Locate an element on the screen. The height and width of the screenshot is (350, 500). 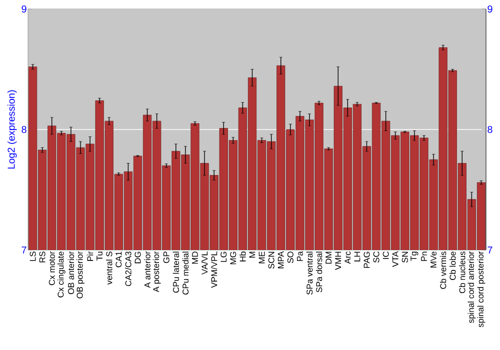
x-tick-label: M is located at coordinates (252, 255).